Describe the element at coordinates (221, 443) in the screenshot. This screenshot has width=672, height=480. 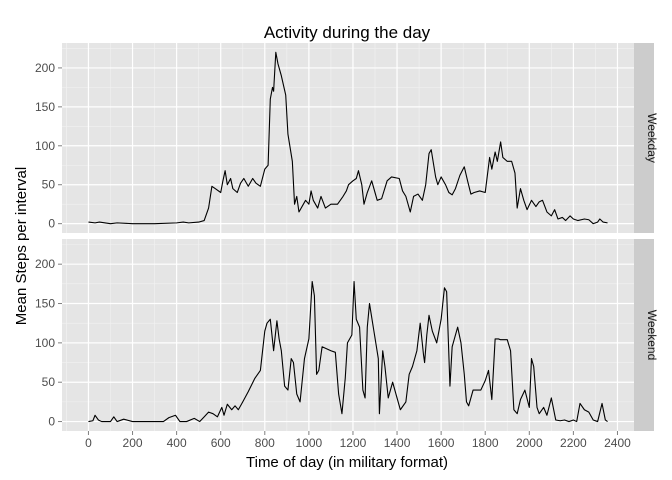
I see `x-tick-label: 600` at that location.